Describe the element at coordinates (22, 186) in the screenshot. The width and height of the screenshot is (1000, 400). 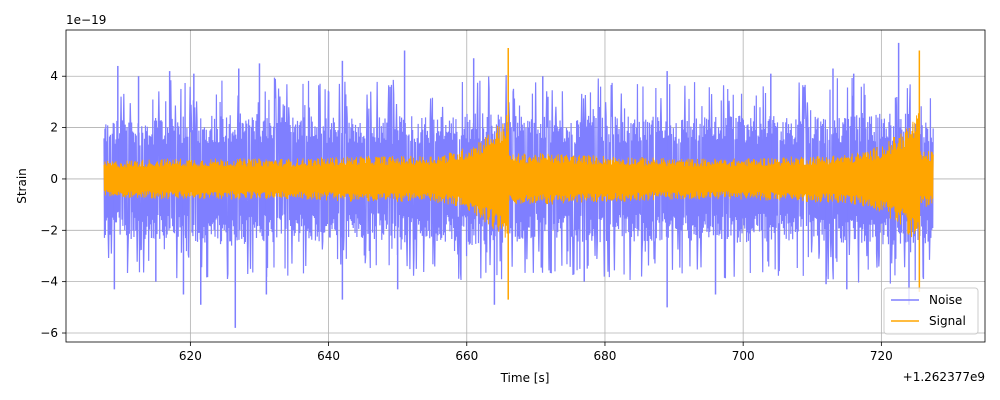
I see `y-axis-label: Strain` at that location.